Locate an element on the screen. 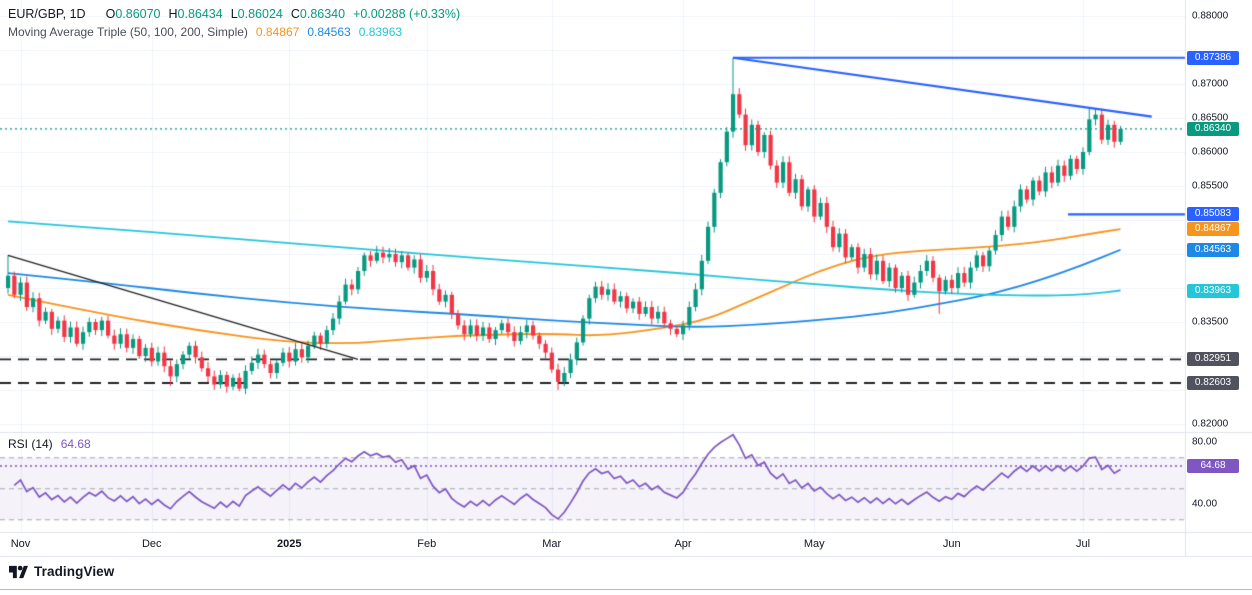  price-level-badge: 0.84563 is located at coordinates (1213, 249).